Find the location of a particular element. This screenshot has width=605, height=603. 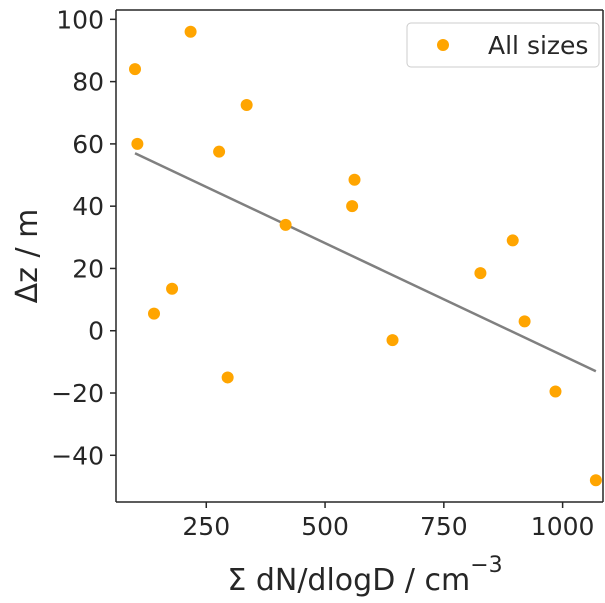

x-axis-label: Σ dN/dlogD / cm−3 is located at coordinates (364, 575).